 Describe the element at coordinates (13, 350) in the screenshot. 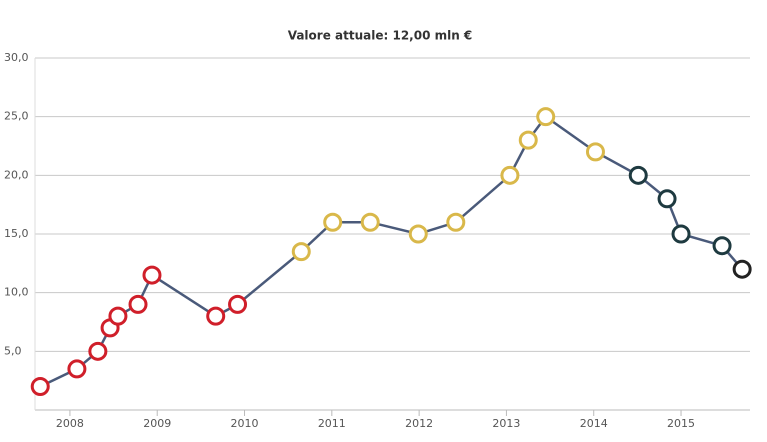

I see `y-tick-label: 5,0` at that location.